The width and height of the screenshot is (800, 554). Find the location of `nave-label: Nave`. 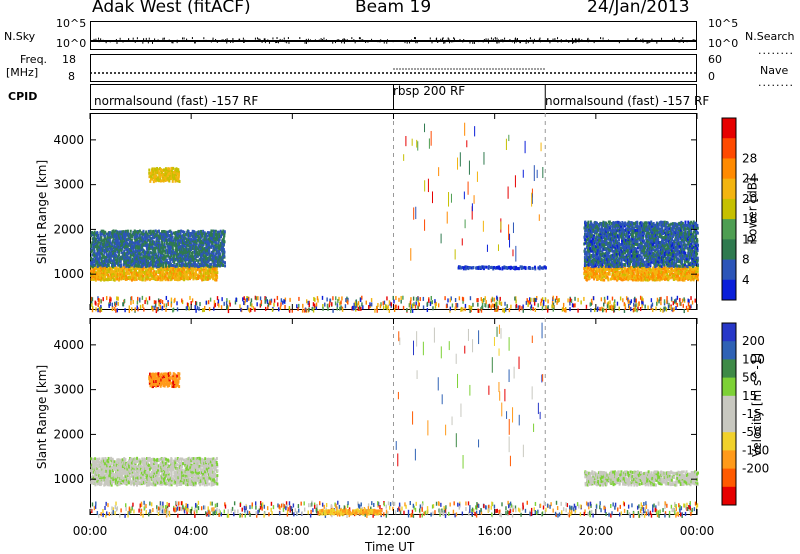

nave-label: Nave is located at coordinates (774, 70).